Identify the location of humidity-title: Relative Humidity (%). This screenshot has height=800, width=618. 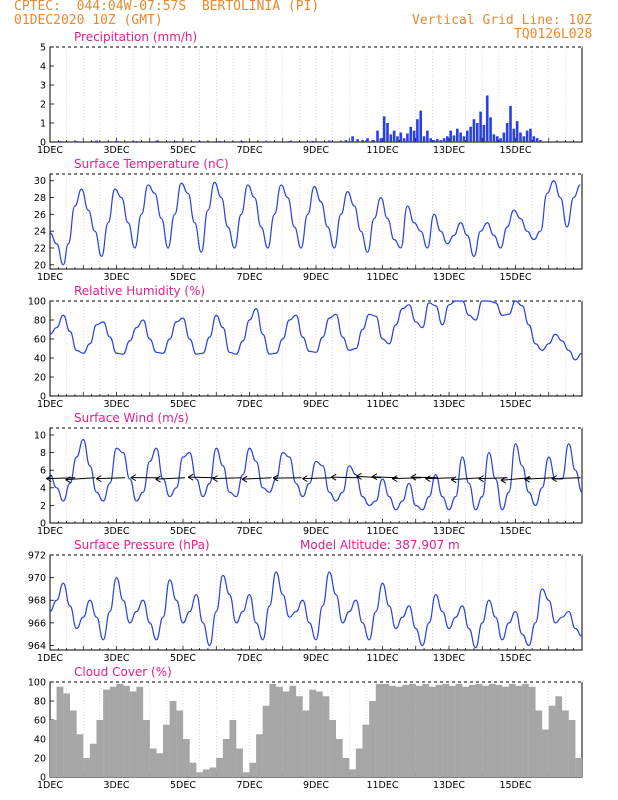
(139, 291).